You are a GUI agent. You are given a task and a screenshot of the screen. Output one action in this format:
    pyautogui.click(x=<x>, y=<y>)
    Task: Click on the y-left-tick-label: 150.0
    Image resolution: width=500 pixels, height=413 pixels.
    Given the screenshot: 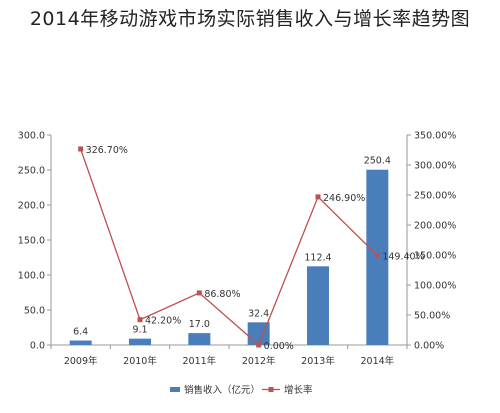 What is the action you would take?
    pyautogui.click(x=31, y=241)
    